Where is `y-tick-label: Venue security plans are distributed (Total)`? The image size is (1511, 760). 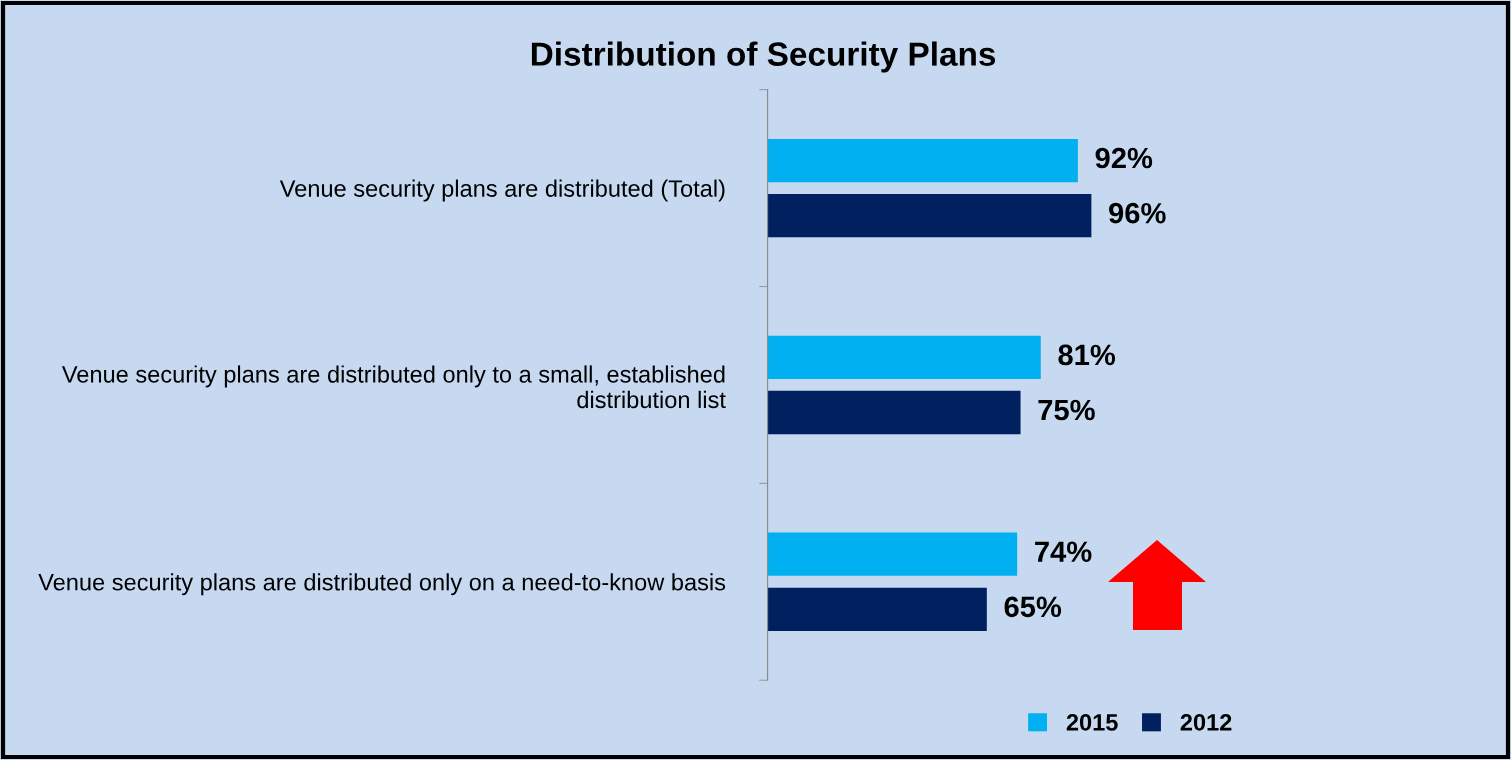
y-tick-label: Venue security plans are distributed (Total) is located at coordinates (502, 190).